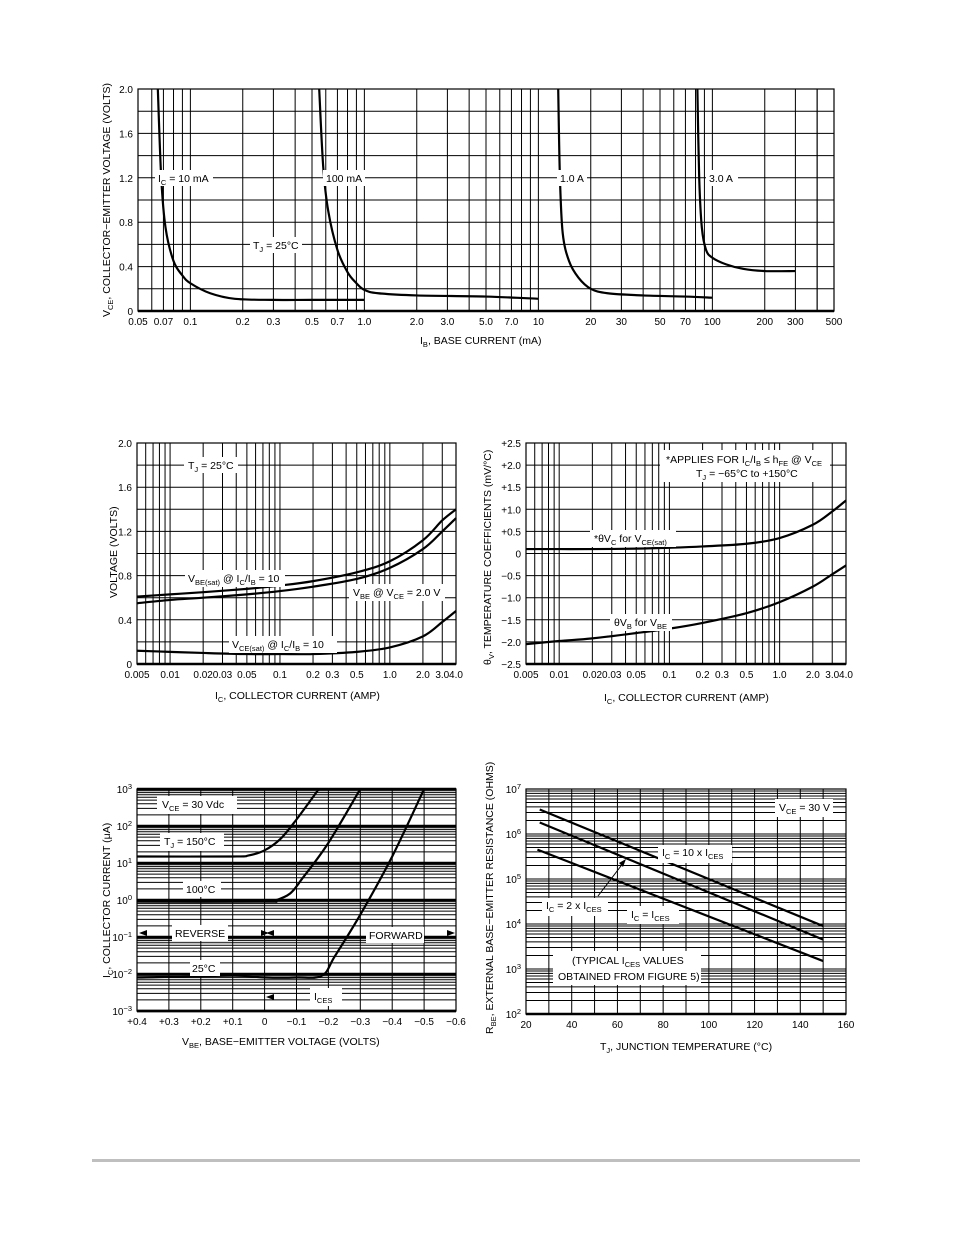  Describe the element at coordinates (190, 322) in the screenshot. I see `tick-label: 0.1` at that location.